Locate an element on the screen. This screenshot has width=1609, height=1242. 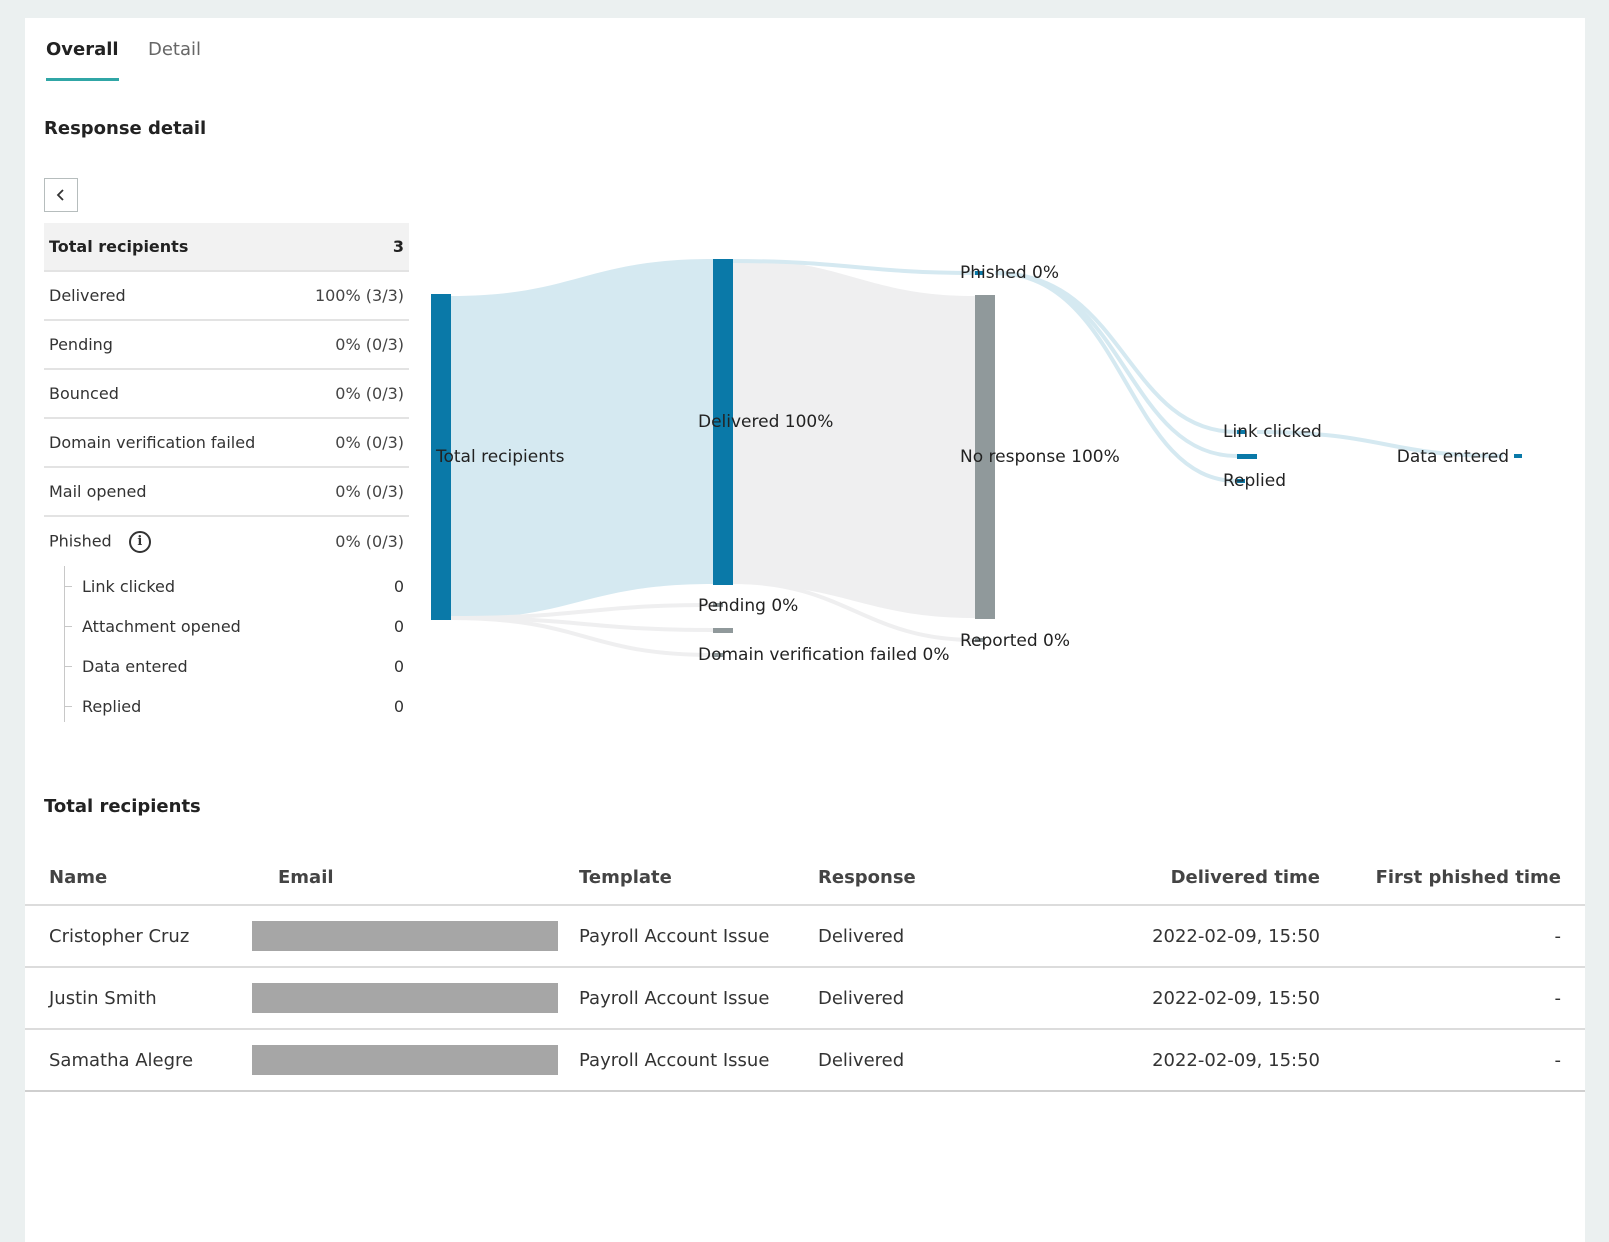
summary-row-pending: Pending 0% (0/3) is located at coordinates (226, 345).